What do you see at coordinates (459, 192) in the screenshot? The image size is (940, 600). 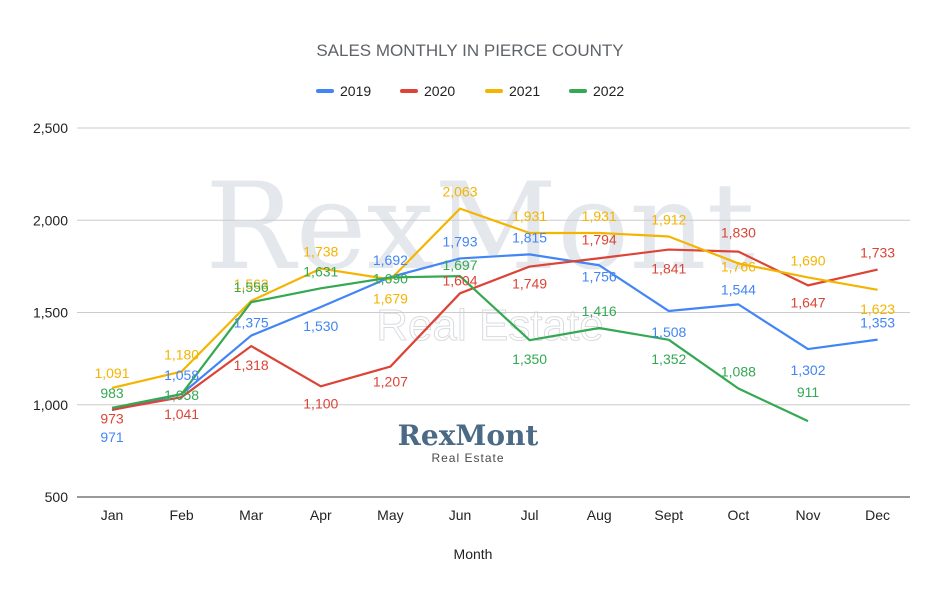 I see `data-label-2021: 2,063` at bounding box center [459, 192].